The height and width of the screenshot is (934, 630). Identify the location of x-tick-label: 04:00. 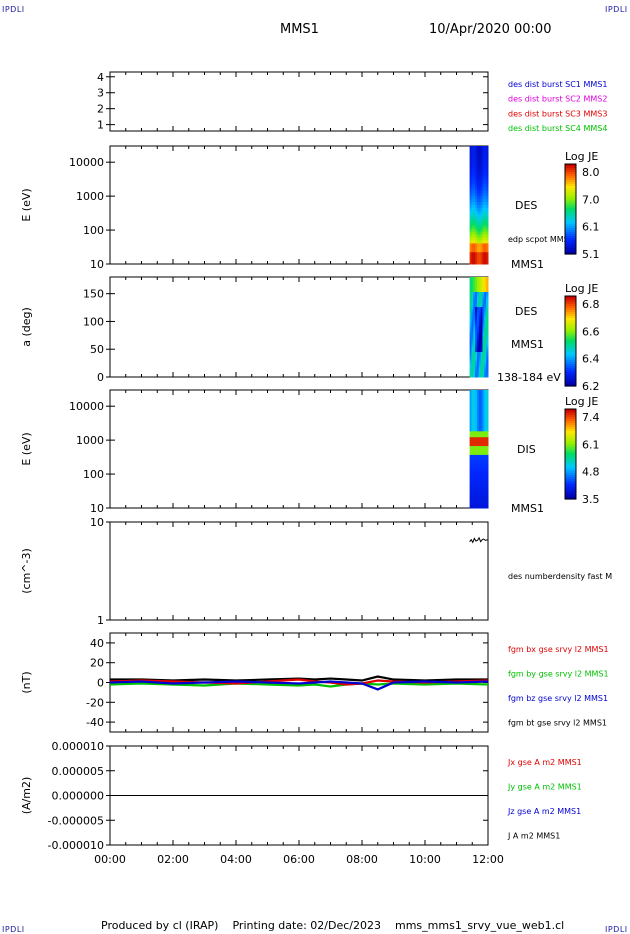
(236, 859).